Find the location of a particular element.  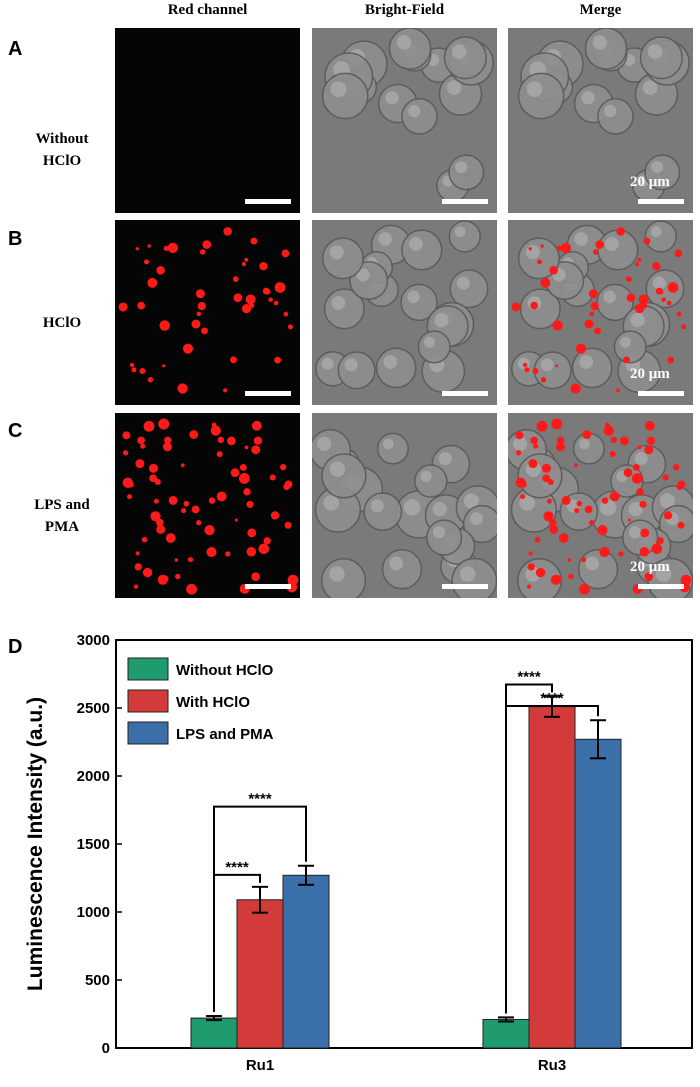

row-label-c-line-2: PMA is located at coordinates (62, 527).